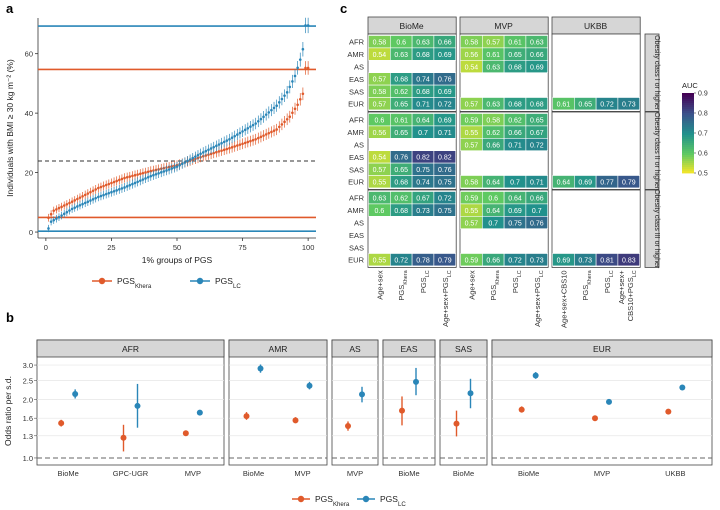 This screenshot has height=510, width=720. I want to click on c-cell-value: 0.56, so click(380, 133).